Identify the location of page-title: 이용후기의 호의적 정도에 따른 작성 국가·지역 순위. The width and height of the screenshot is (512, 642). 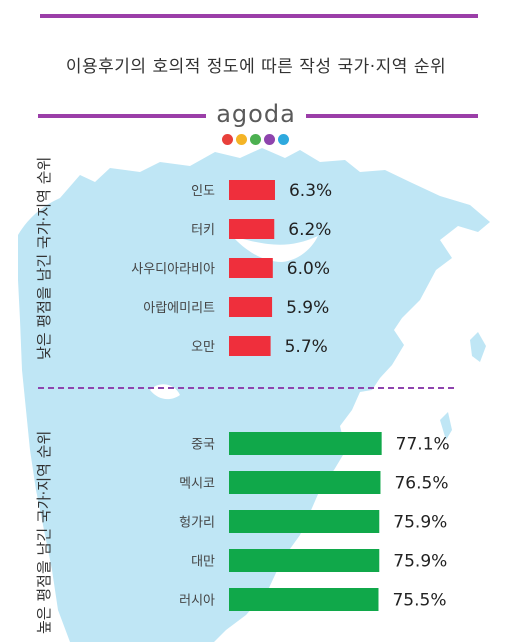
(256, 67).